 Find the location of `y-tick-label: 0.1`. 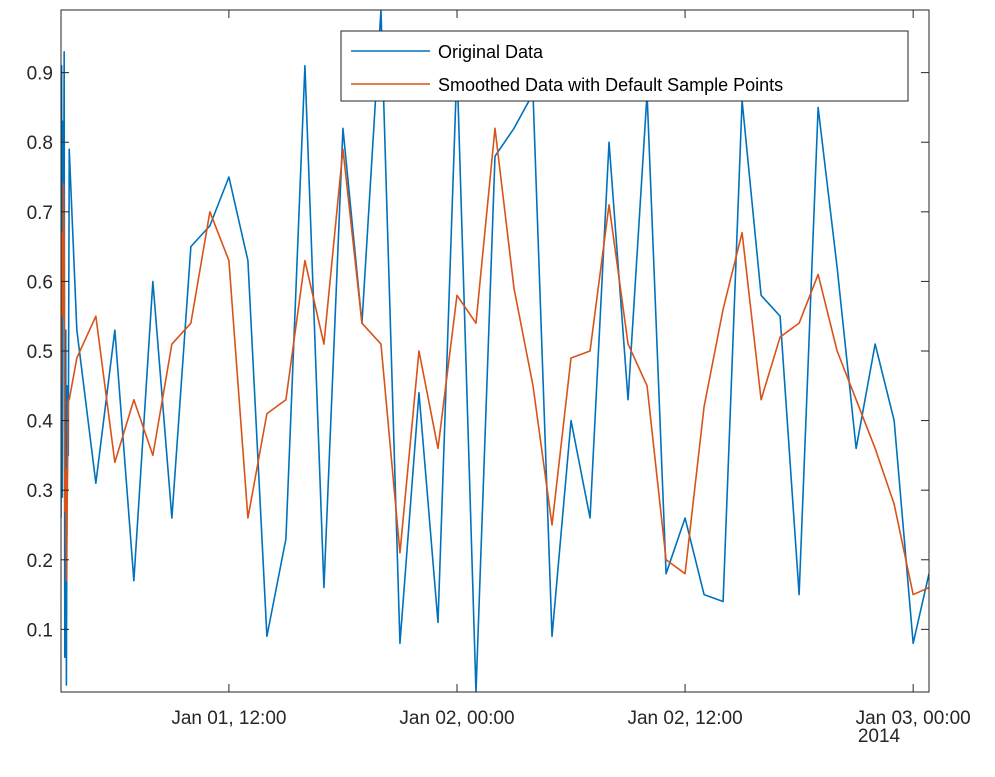

y-tick-label: 0.1 is located at coordinates (40, 630).